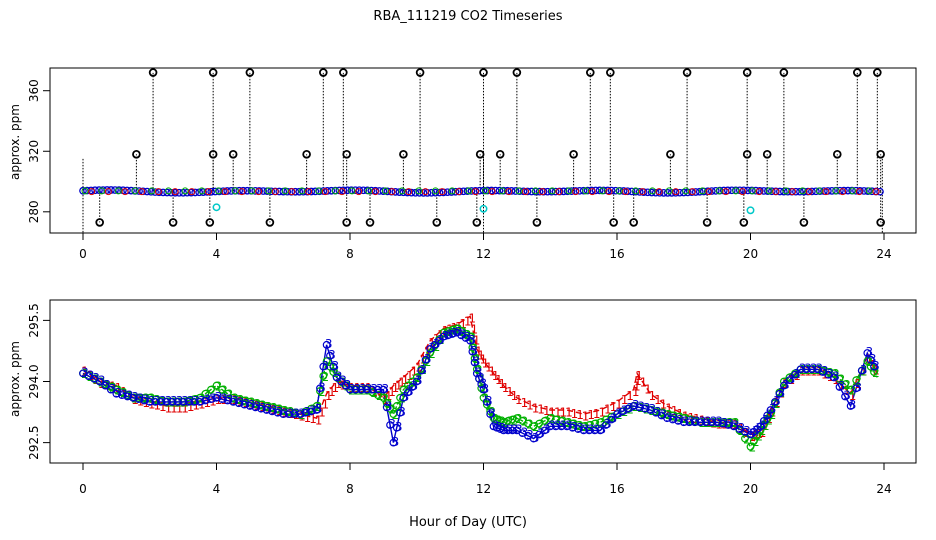  What do you see at coordinates (217, 489) in the screenshot?
I see `bottom-x-tick-label: 4` at bounding box center [217, 489].